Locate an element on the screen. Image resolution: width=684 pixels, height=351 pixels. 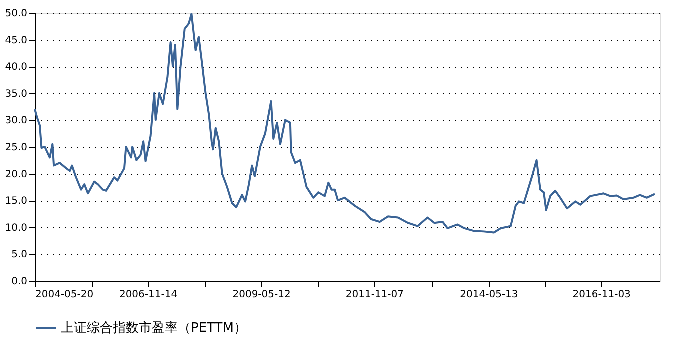
y-tick-label: 20.0 is located at coordinates (16, 174).